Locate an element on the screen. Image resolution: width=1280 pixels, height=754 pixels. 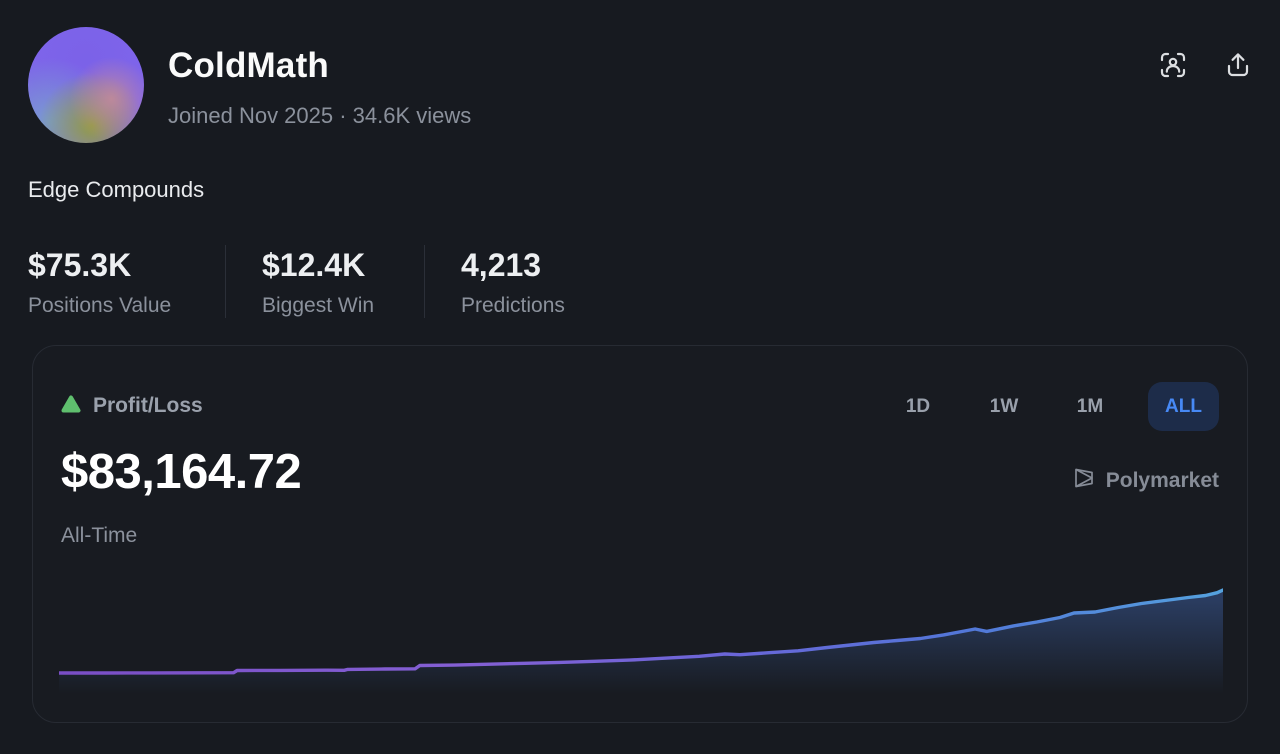
stat-biggest-win: $12.4K Biggest Win is located at coordinates (343, 281).